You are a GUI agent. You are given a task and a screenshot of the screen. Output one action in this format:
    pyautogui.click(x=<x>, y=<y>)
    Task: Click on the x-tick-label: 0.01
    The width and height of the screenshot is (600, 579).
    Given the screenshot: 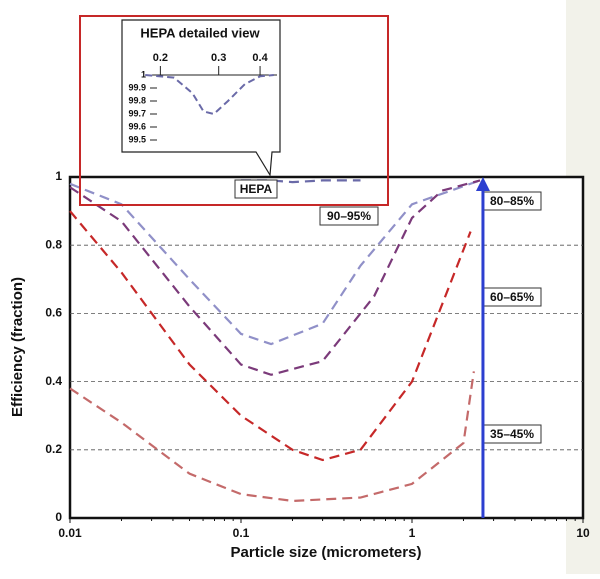 What is the action you would take?
    pyautogui.click(x=70, y=533)
    